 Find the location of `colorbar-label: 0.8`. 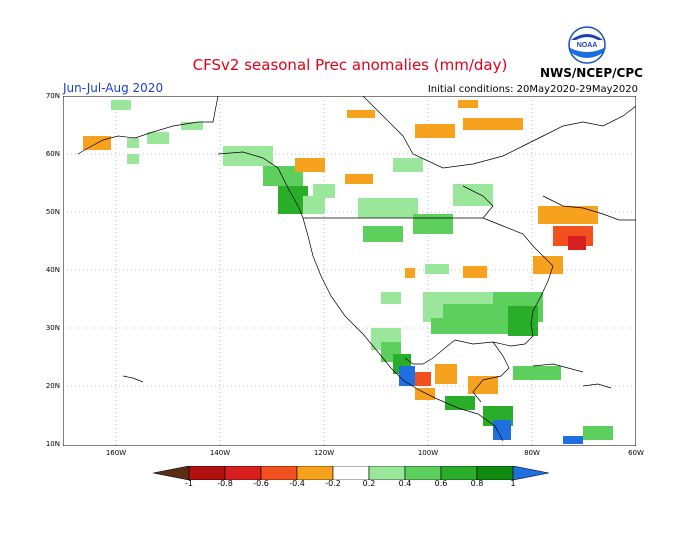

colorbar-label: 0.8 is located at coordinates (477, 483).